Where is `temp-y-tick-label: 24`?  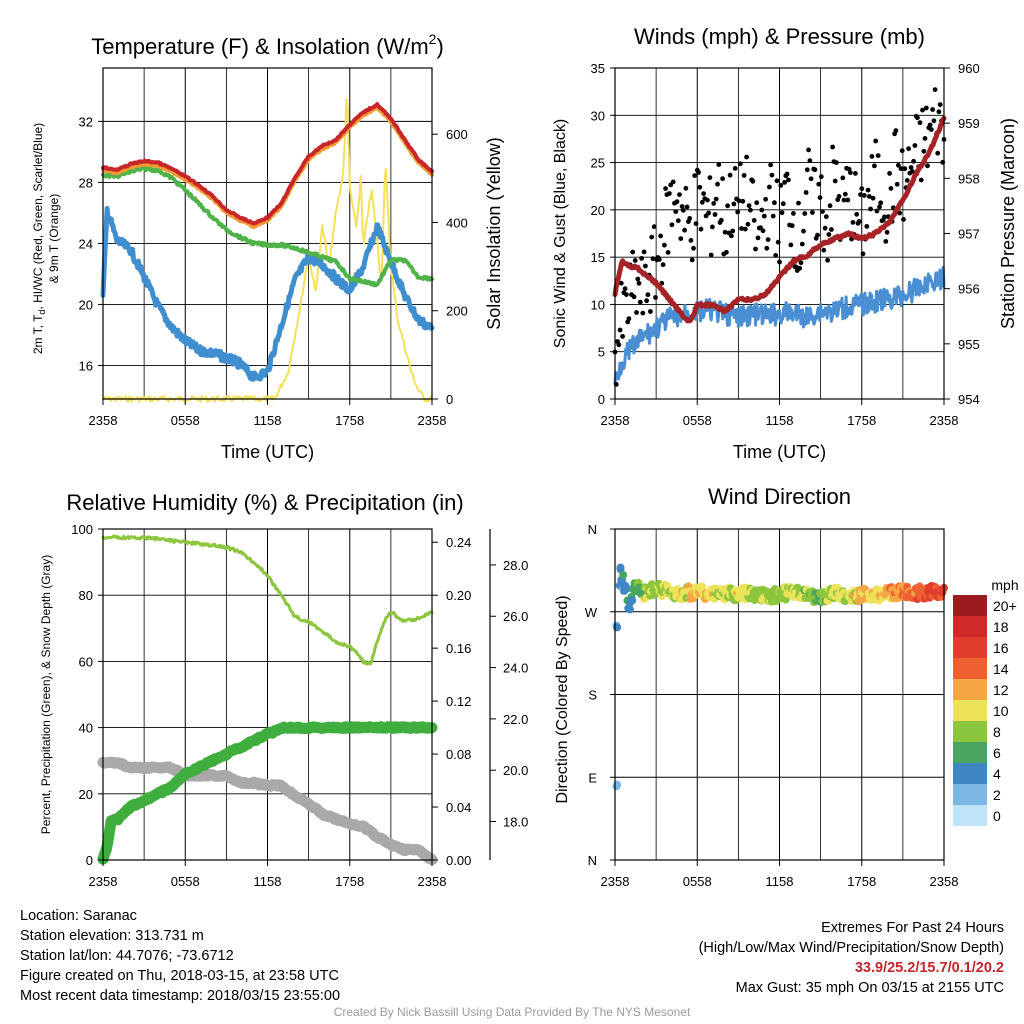 temp-y-tick-label: 24 is located at coordinates (86, 243).